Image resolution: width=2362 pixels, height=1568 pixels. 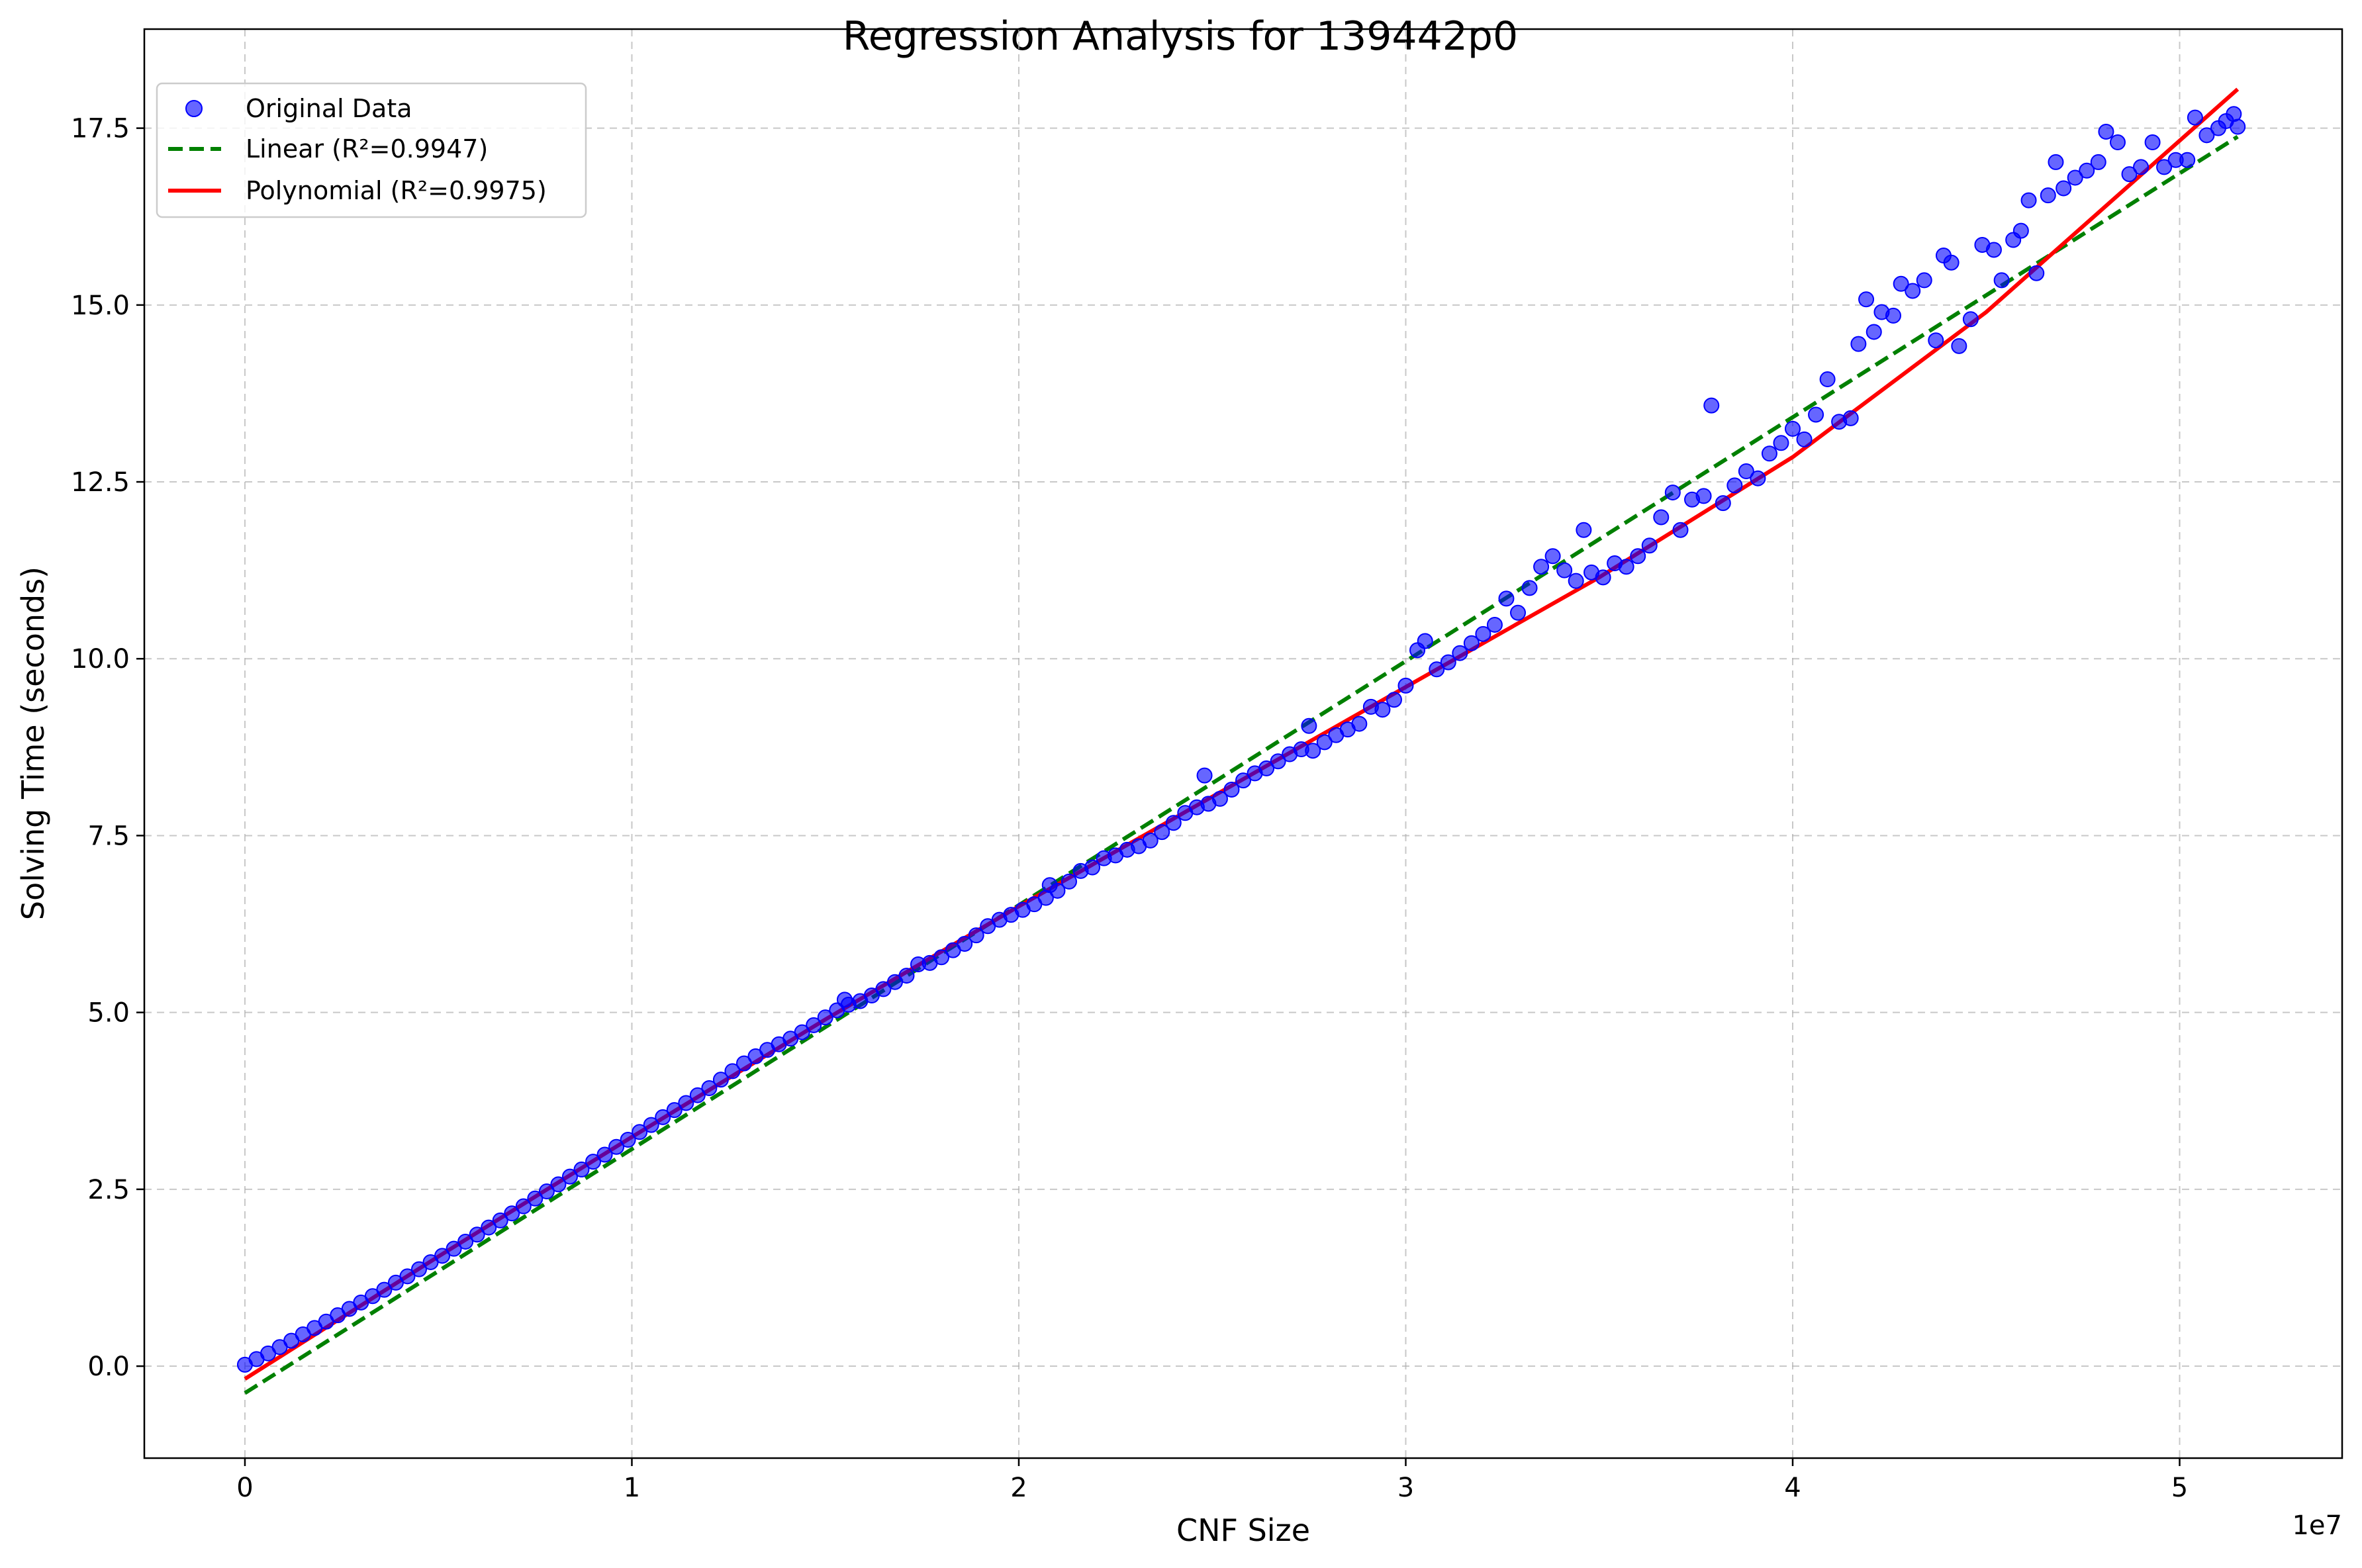 I want to click on y-tick-label: 7.5, so click(x=109, y=836).